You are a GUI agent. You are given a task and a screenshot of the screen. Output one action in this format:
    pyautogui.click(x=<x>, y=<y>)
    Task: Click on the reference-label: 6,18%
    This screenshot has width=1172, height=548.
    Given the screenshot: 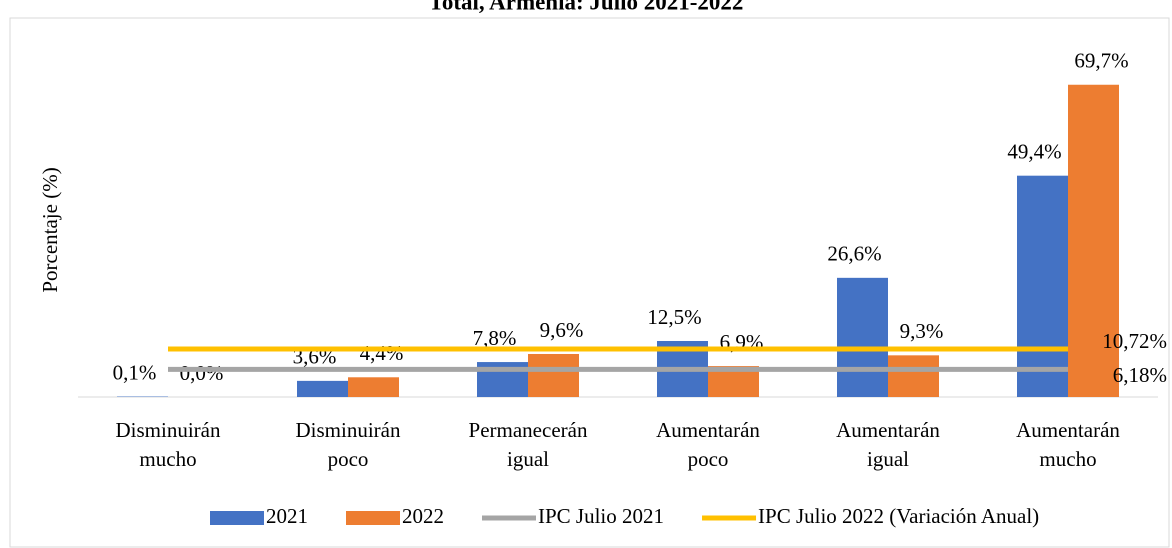 What is the action you would take?
    pyautogui.click(x=1140, y=375)
    